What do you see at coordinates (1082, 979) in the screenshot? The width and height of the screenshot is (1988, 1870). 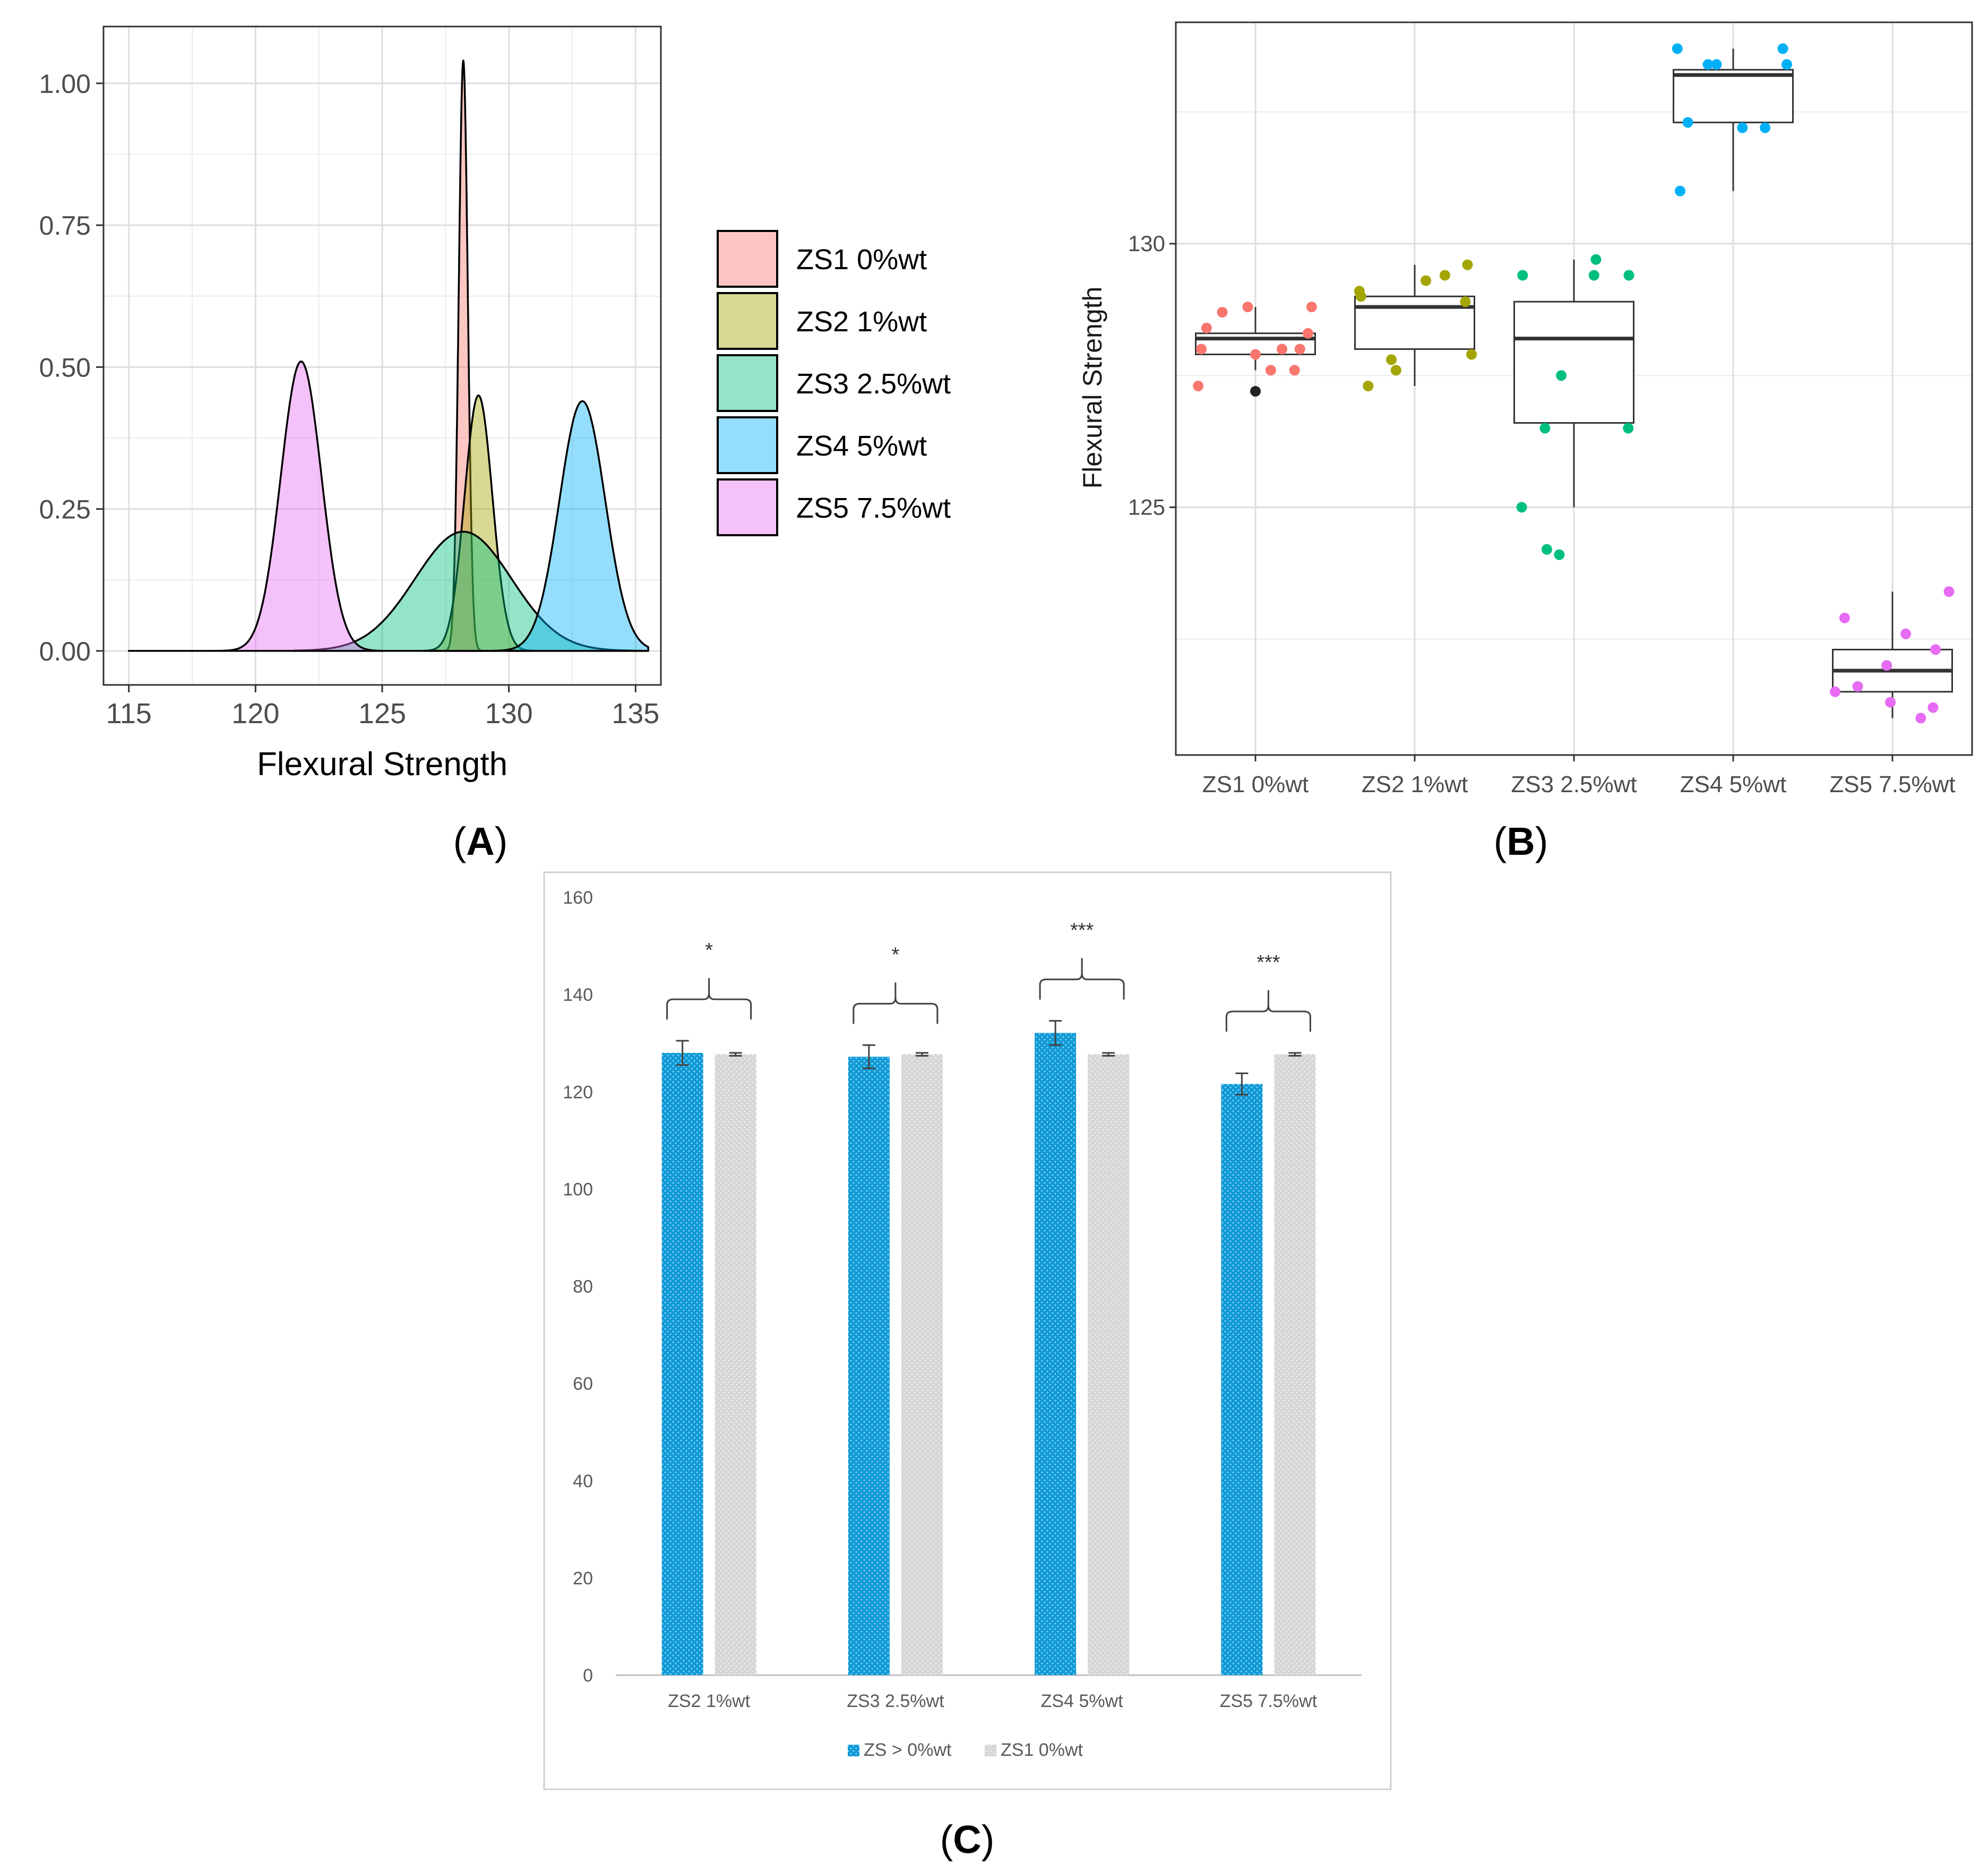 I see `significance-bracket-zs4-5-wt` at bounding box center [1082, 979].